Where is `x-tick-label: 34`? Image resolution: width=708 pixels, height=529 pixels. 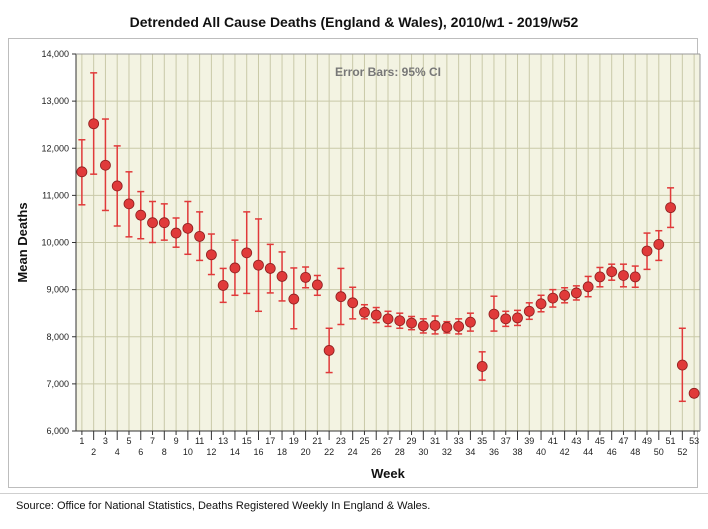 x-tick-label: 34 is located at coordinates (470, 452).